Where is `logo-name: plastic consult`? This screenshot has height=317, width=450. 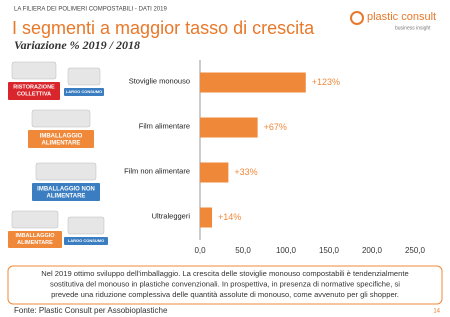 logo-name: plastic consult is located at coordinates (401, 17).